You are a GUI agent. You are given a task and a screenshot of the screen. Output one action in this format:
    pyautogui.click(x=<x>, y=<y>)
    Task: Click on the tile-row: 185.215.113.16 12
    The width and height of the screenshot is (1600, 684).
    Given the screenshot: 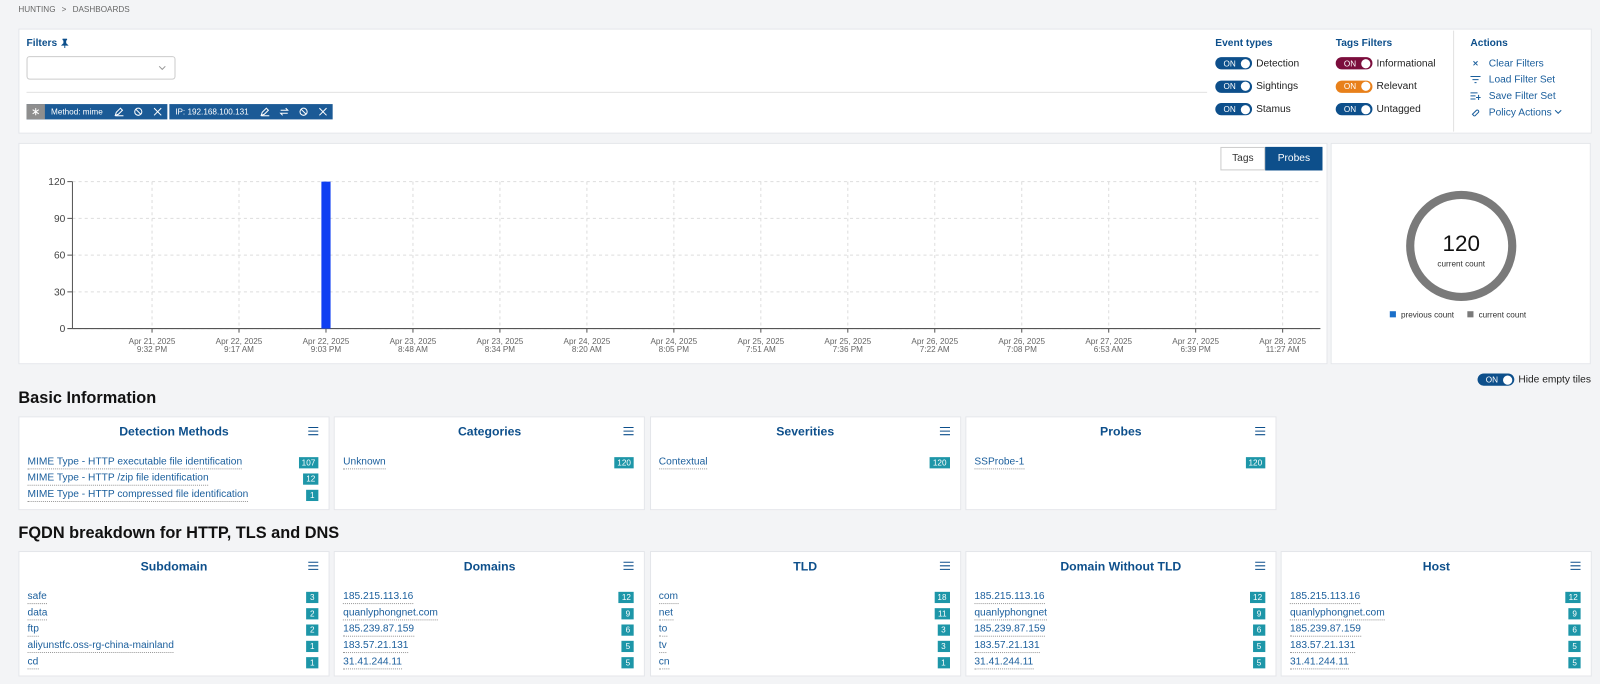 What is the action you would take?
    pyautogui.click(x=1120, y=597)
    